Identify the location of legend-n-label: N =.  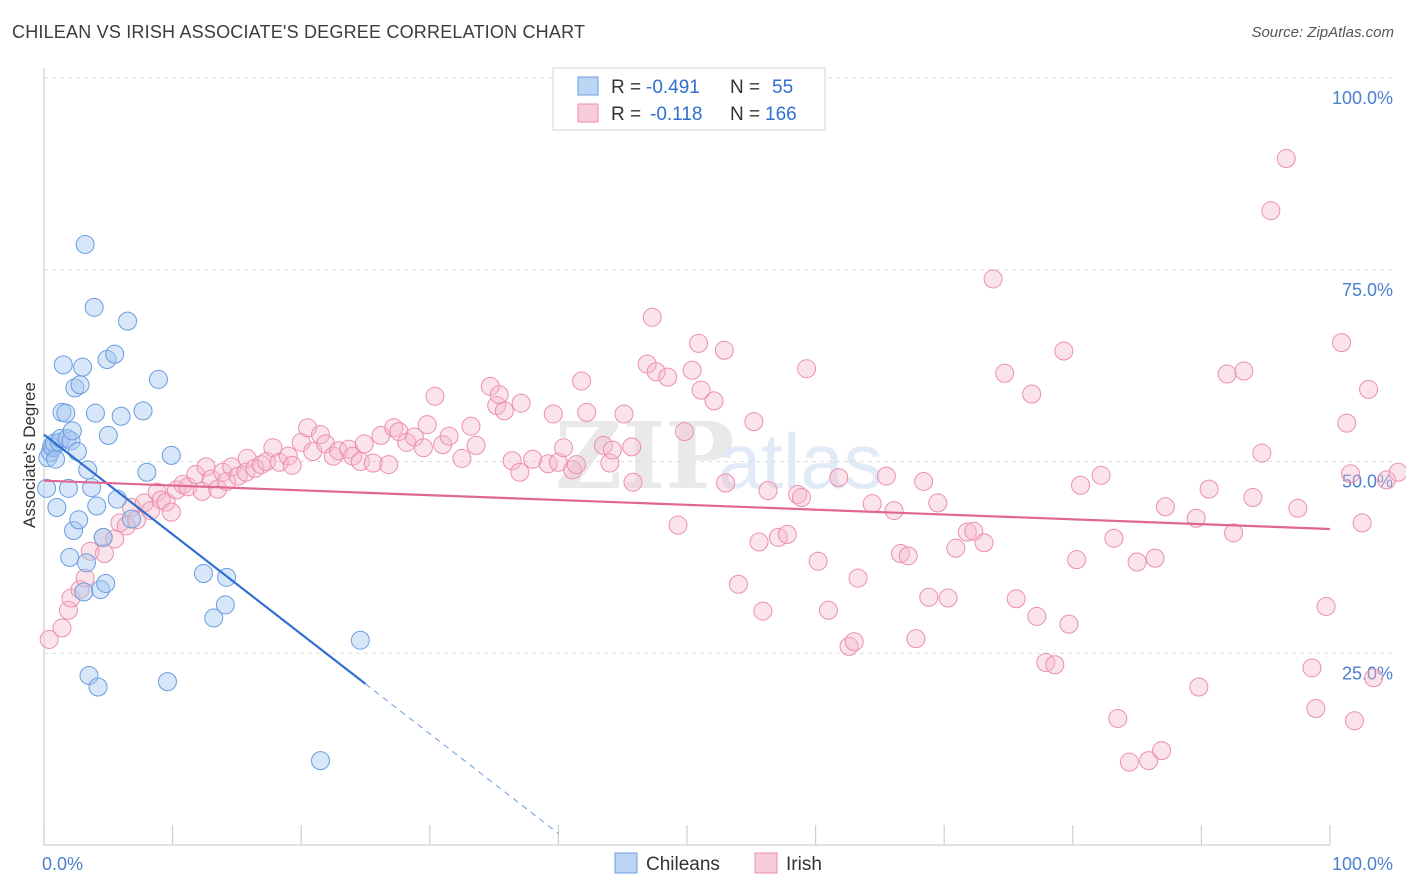
(745, 87).